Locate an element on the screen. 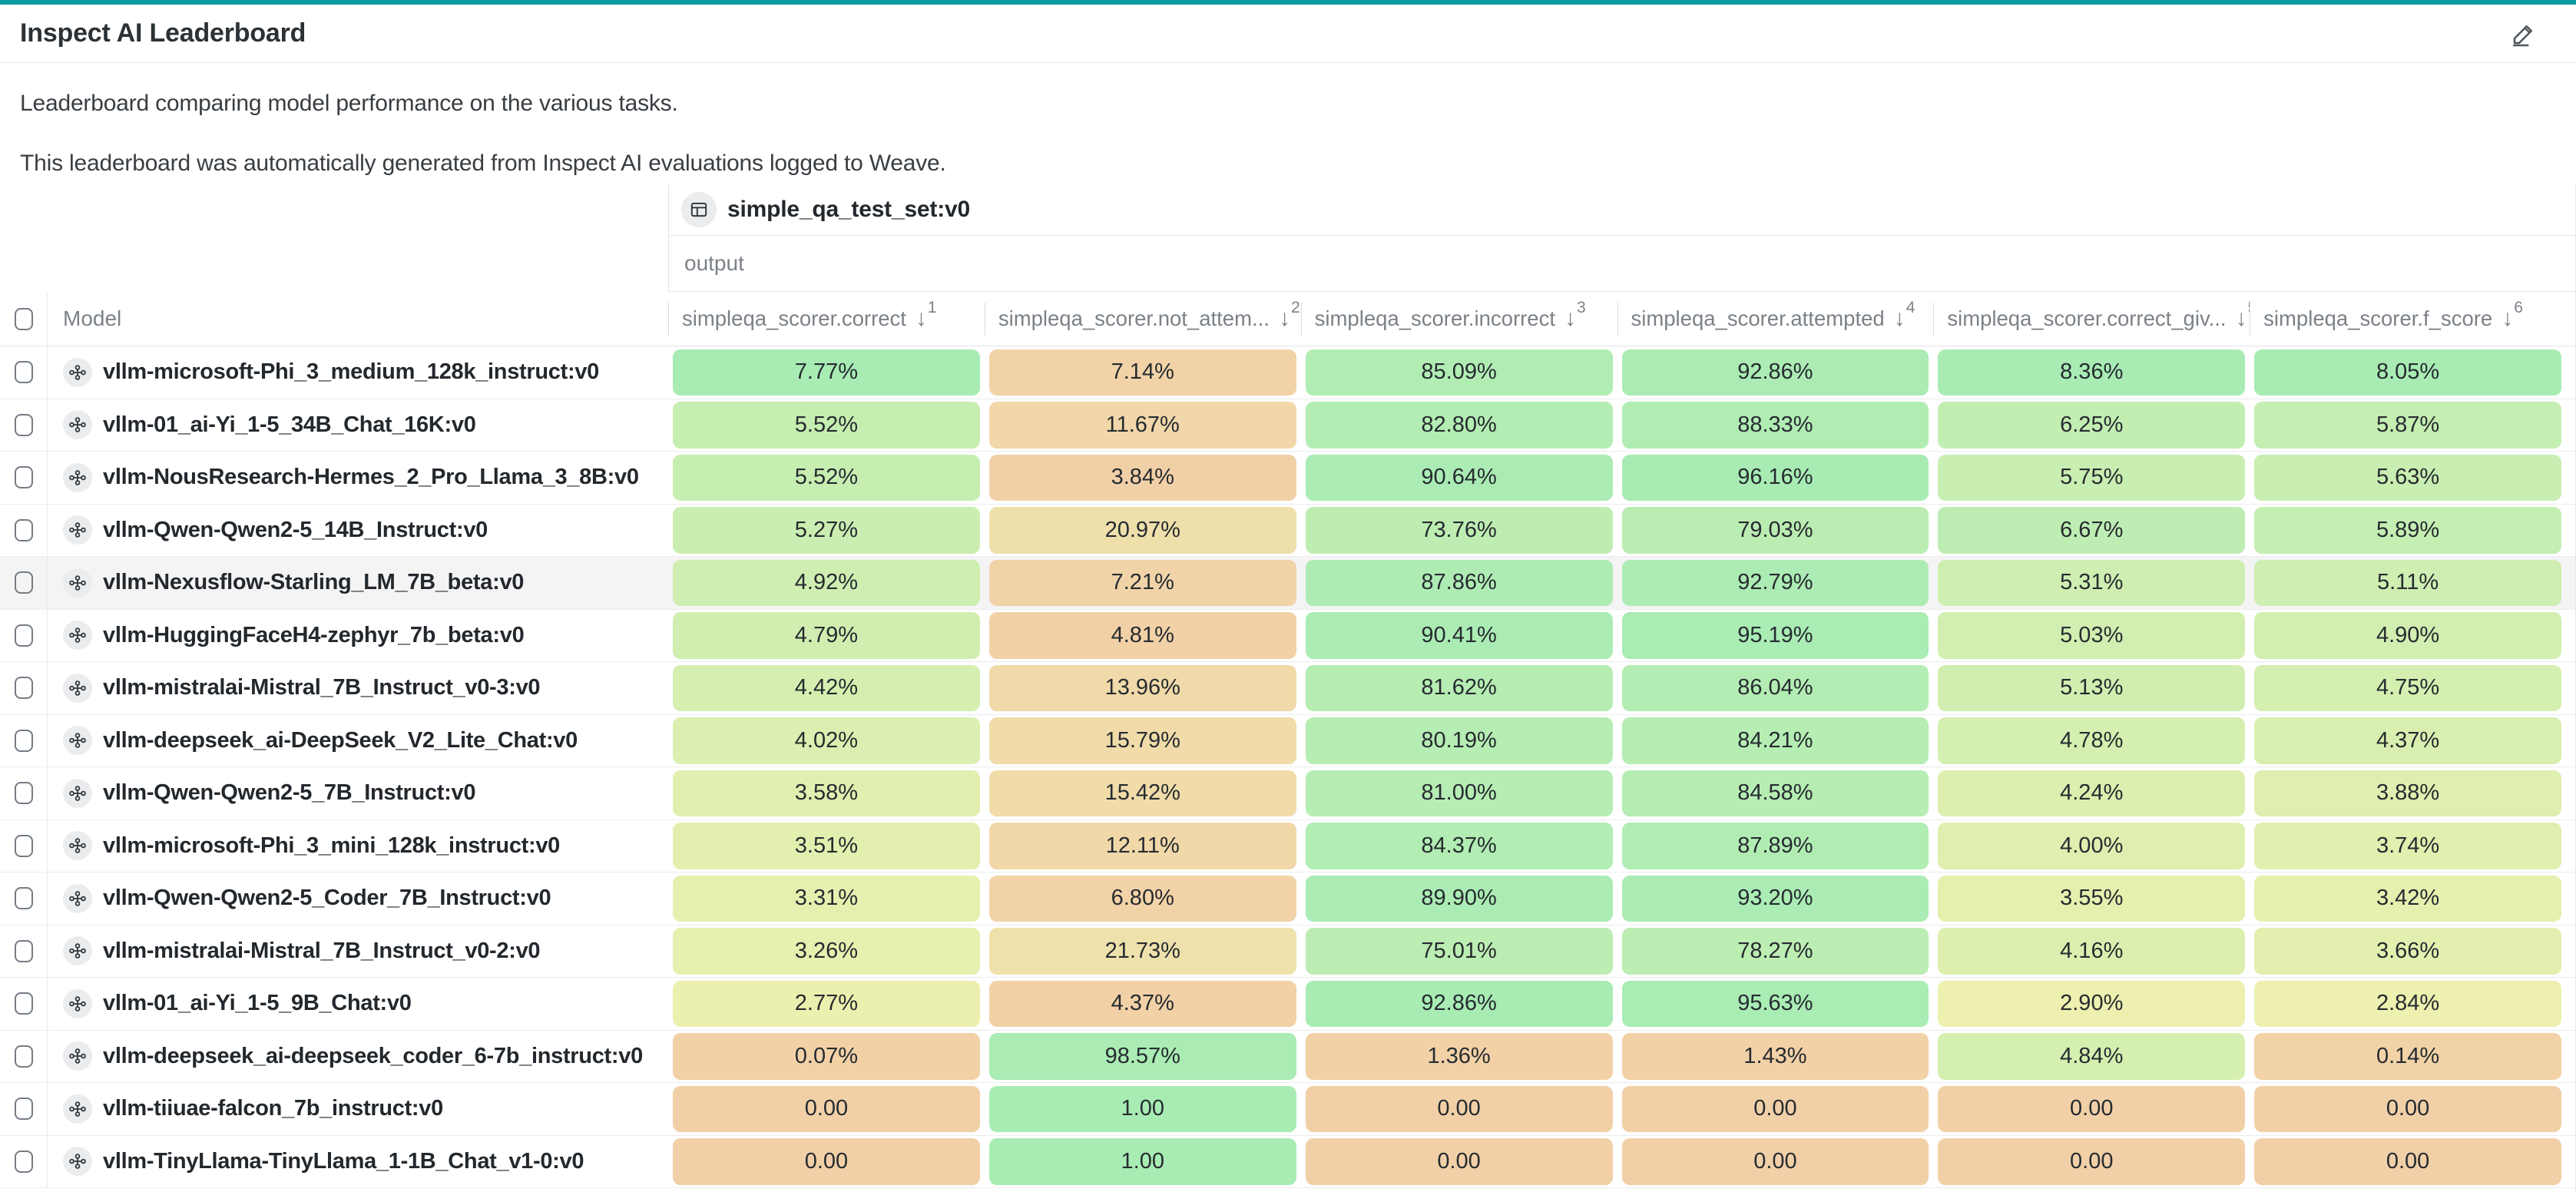 The height and width of the screenshot is (1192, 2576). metric-value-chip: 4.79% is located at coordinates (827, 635).